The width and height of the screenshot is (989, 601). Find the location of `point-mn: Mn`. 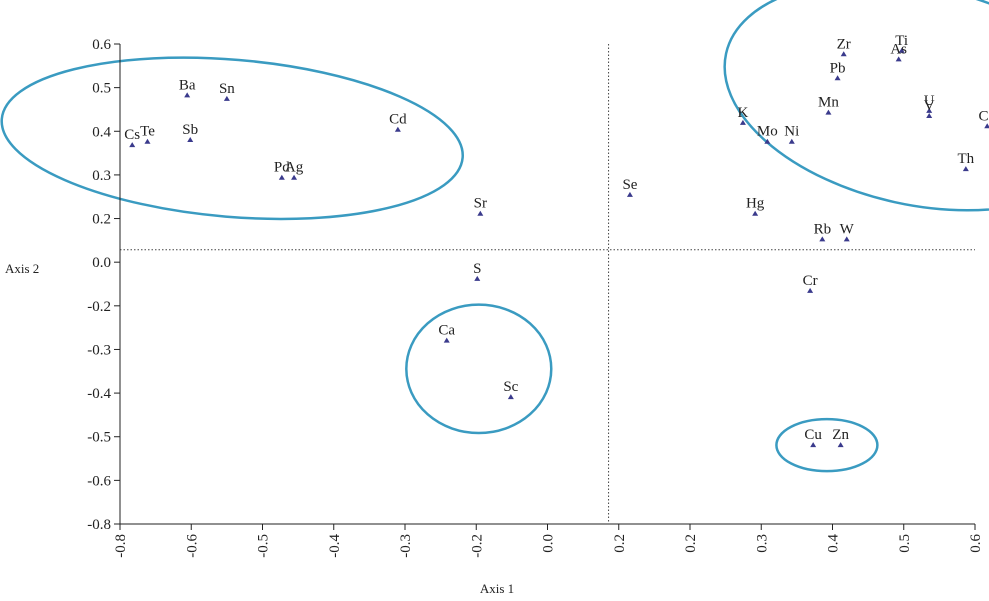

point-mn: Mn is located at coordinates (828, 105).